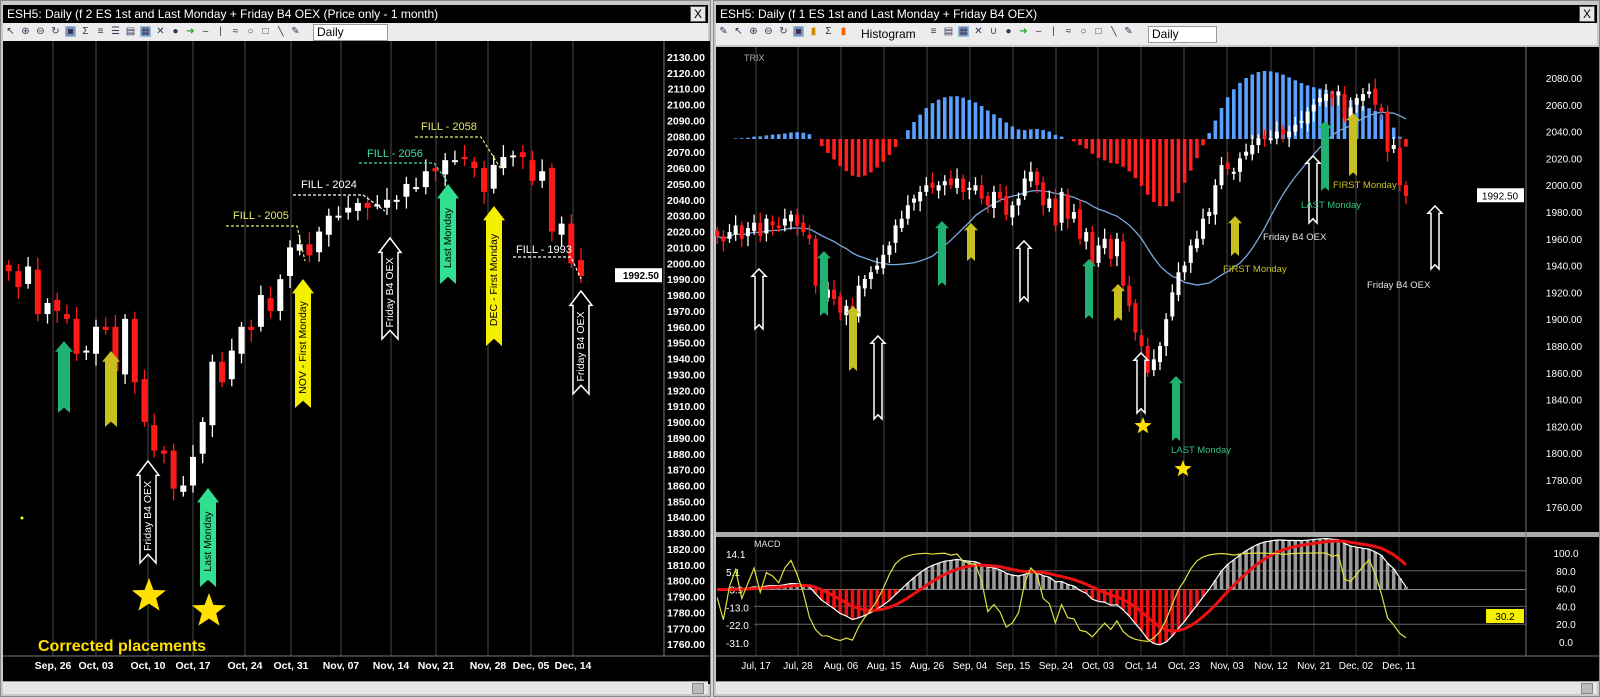 The width and height of the screenshot is (1600, 698). I want to click on x-tick-label: Sep, 24, so click(1056, 666).